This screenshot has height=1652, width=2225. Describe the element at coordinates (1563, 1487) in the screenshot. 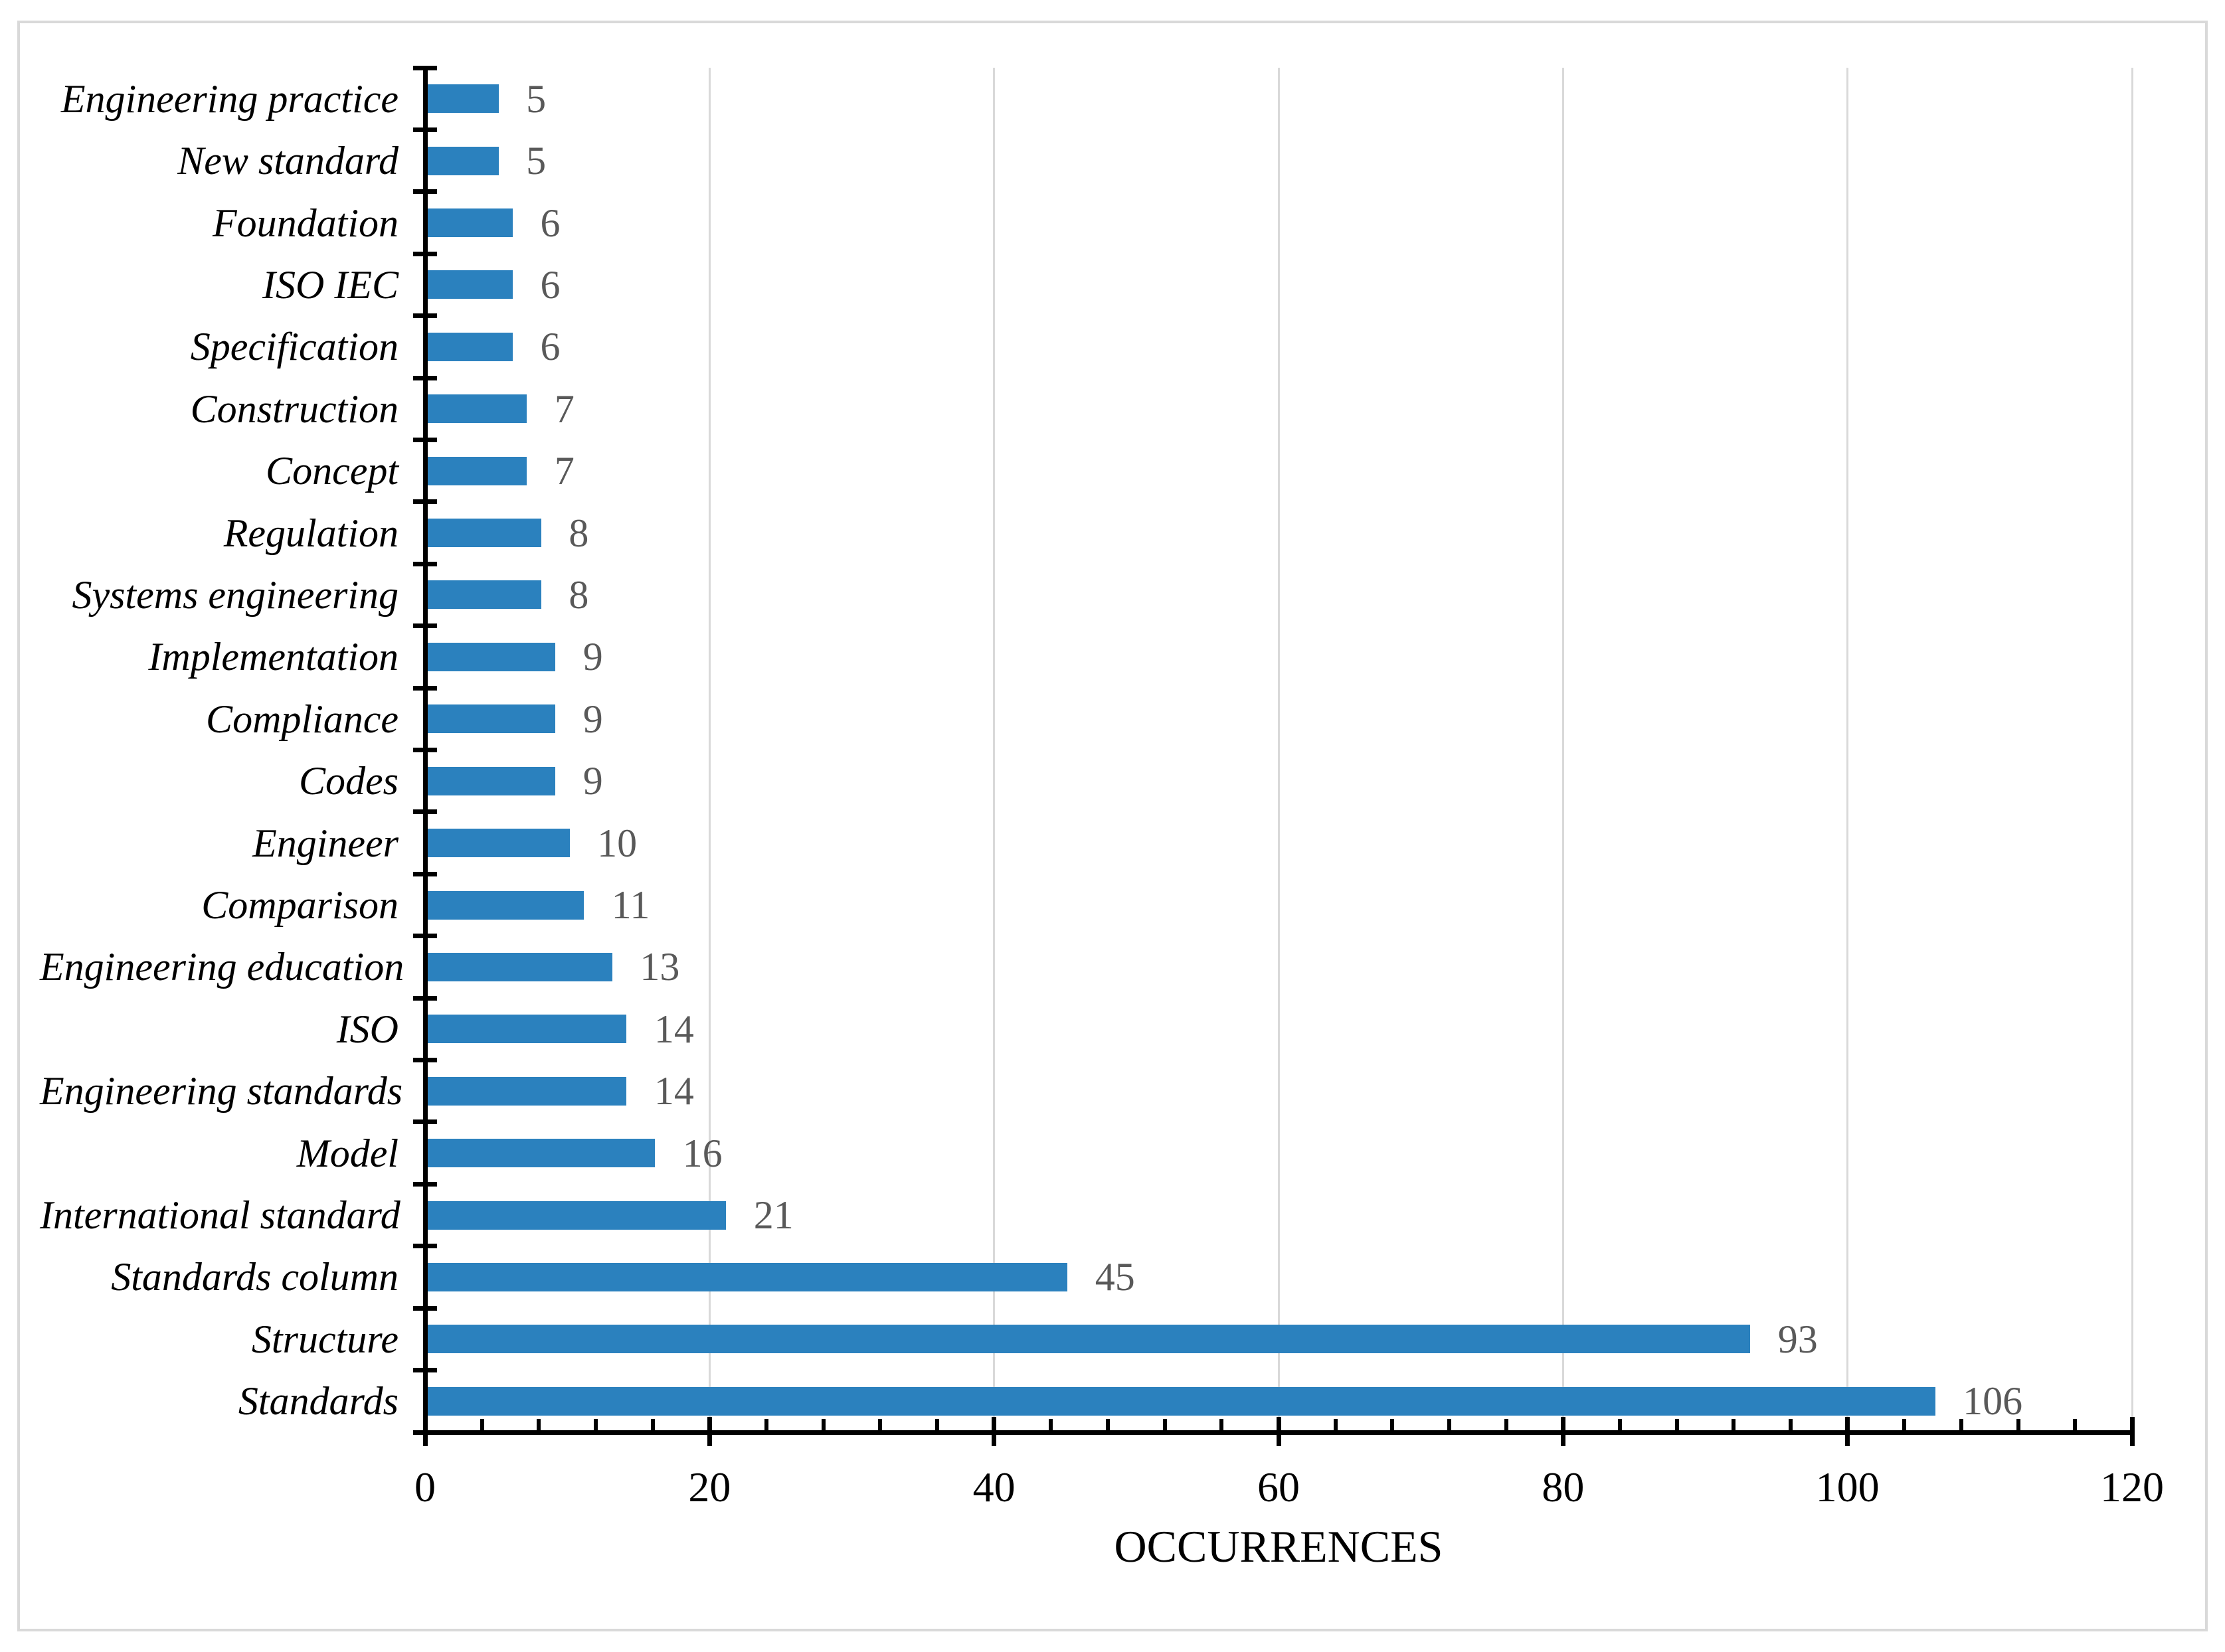

I see `x-axis-tick-label: 80` at that location.